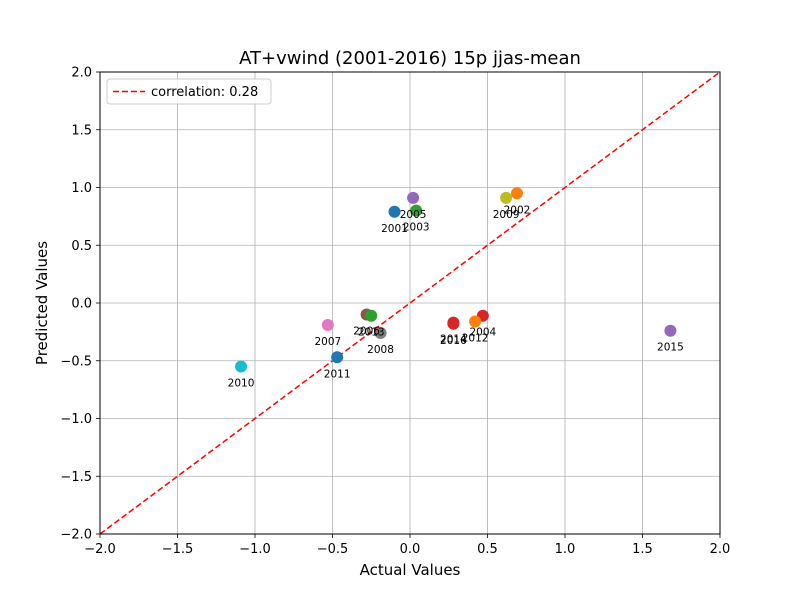 This screenshot has height=600, width=800. What do you see at coordinates (482, 333) in the screenshot?
I see `data-point-label: 2004` at bounding box center [482, 333].